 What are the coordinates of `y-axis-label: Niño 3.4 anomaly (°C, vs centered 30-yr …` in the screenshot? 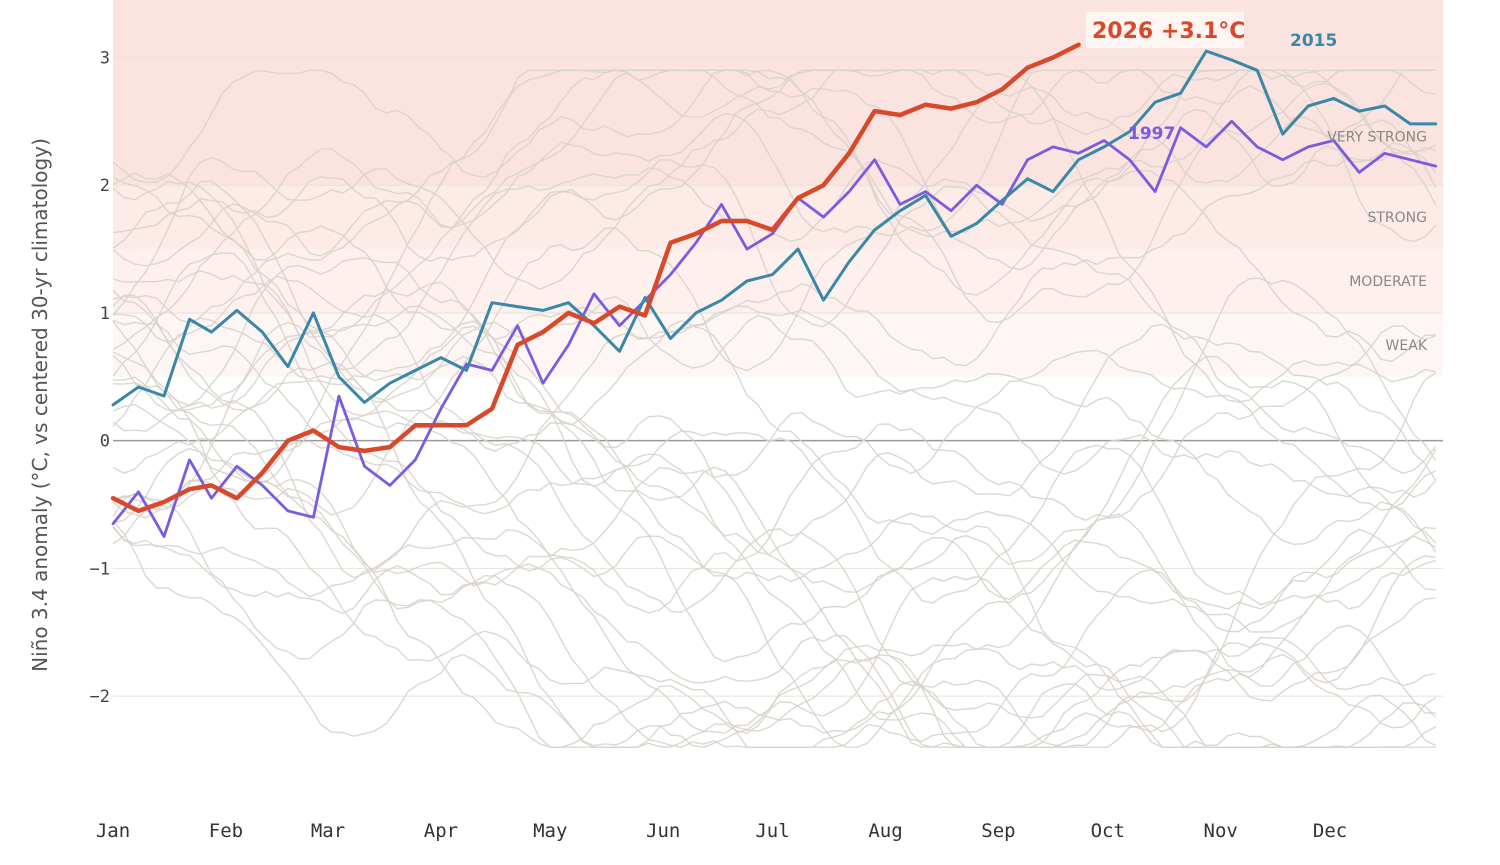 It's located at (40, 405).